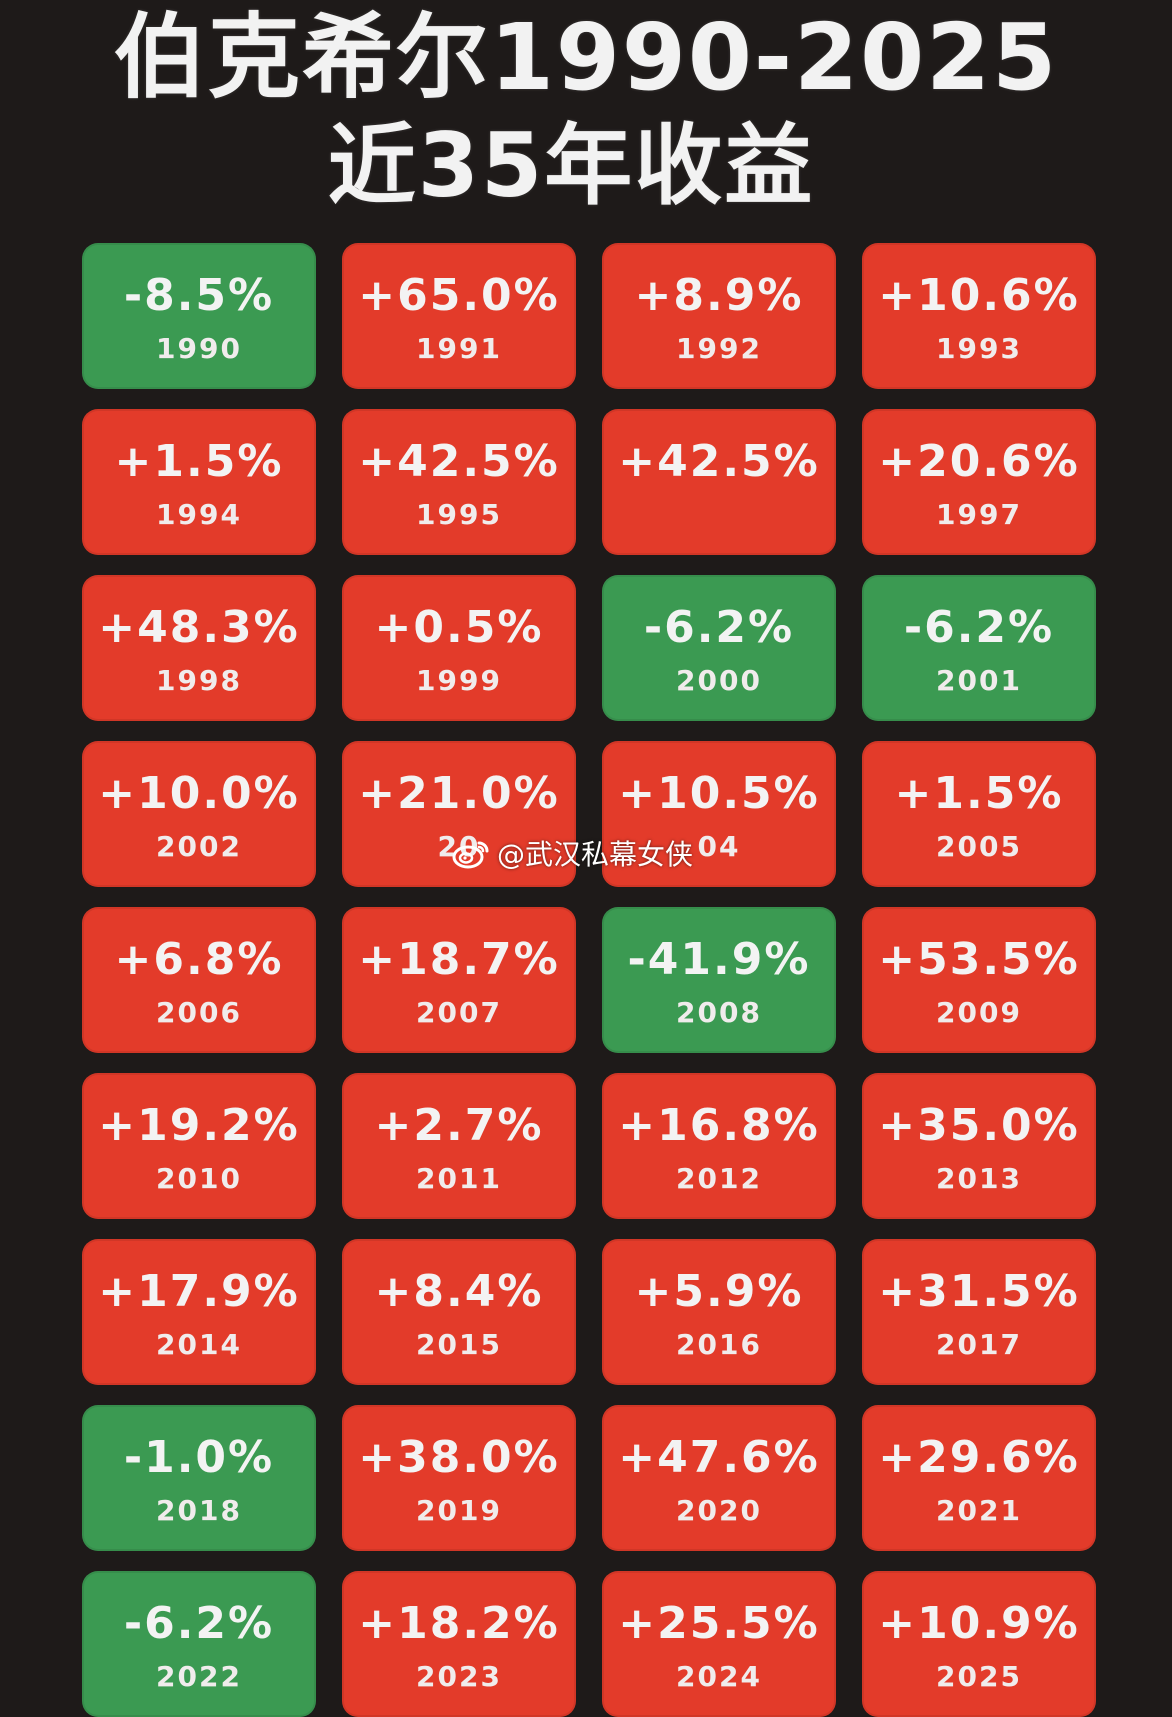 Image resolution: width=1172 pixels, height=1717 pixels. What do you see at coordinates (979, 1178) in the screenshot?
I see `return-year: 2013` at bounding box center [979, 1178].